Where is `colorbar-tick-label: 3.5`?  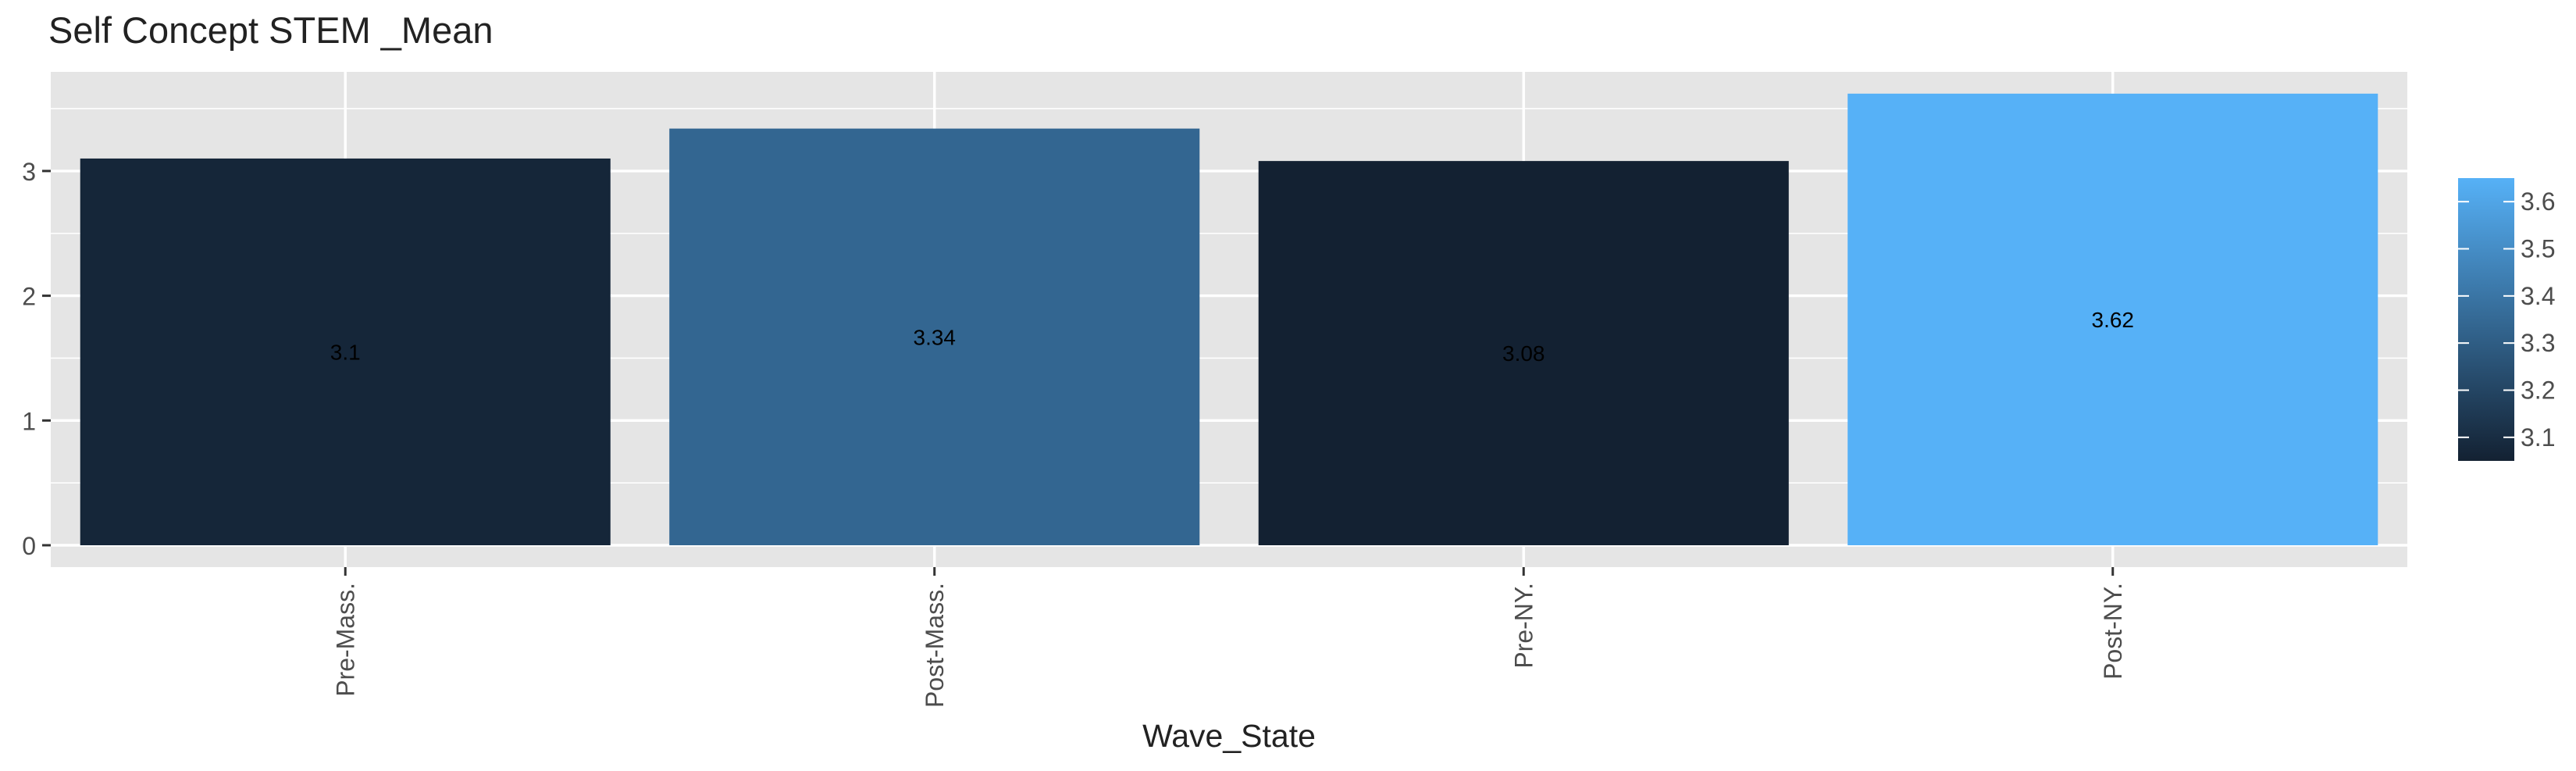 colorbar-tick-label: 3.5 is located at coordinates (2538, 249).